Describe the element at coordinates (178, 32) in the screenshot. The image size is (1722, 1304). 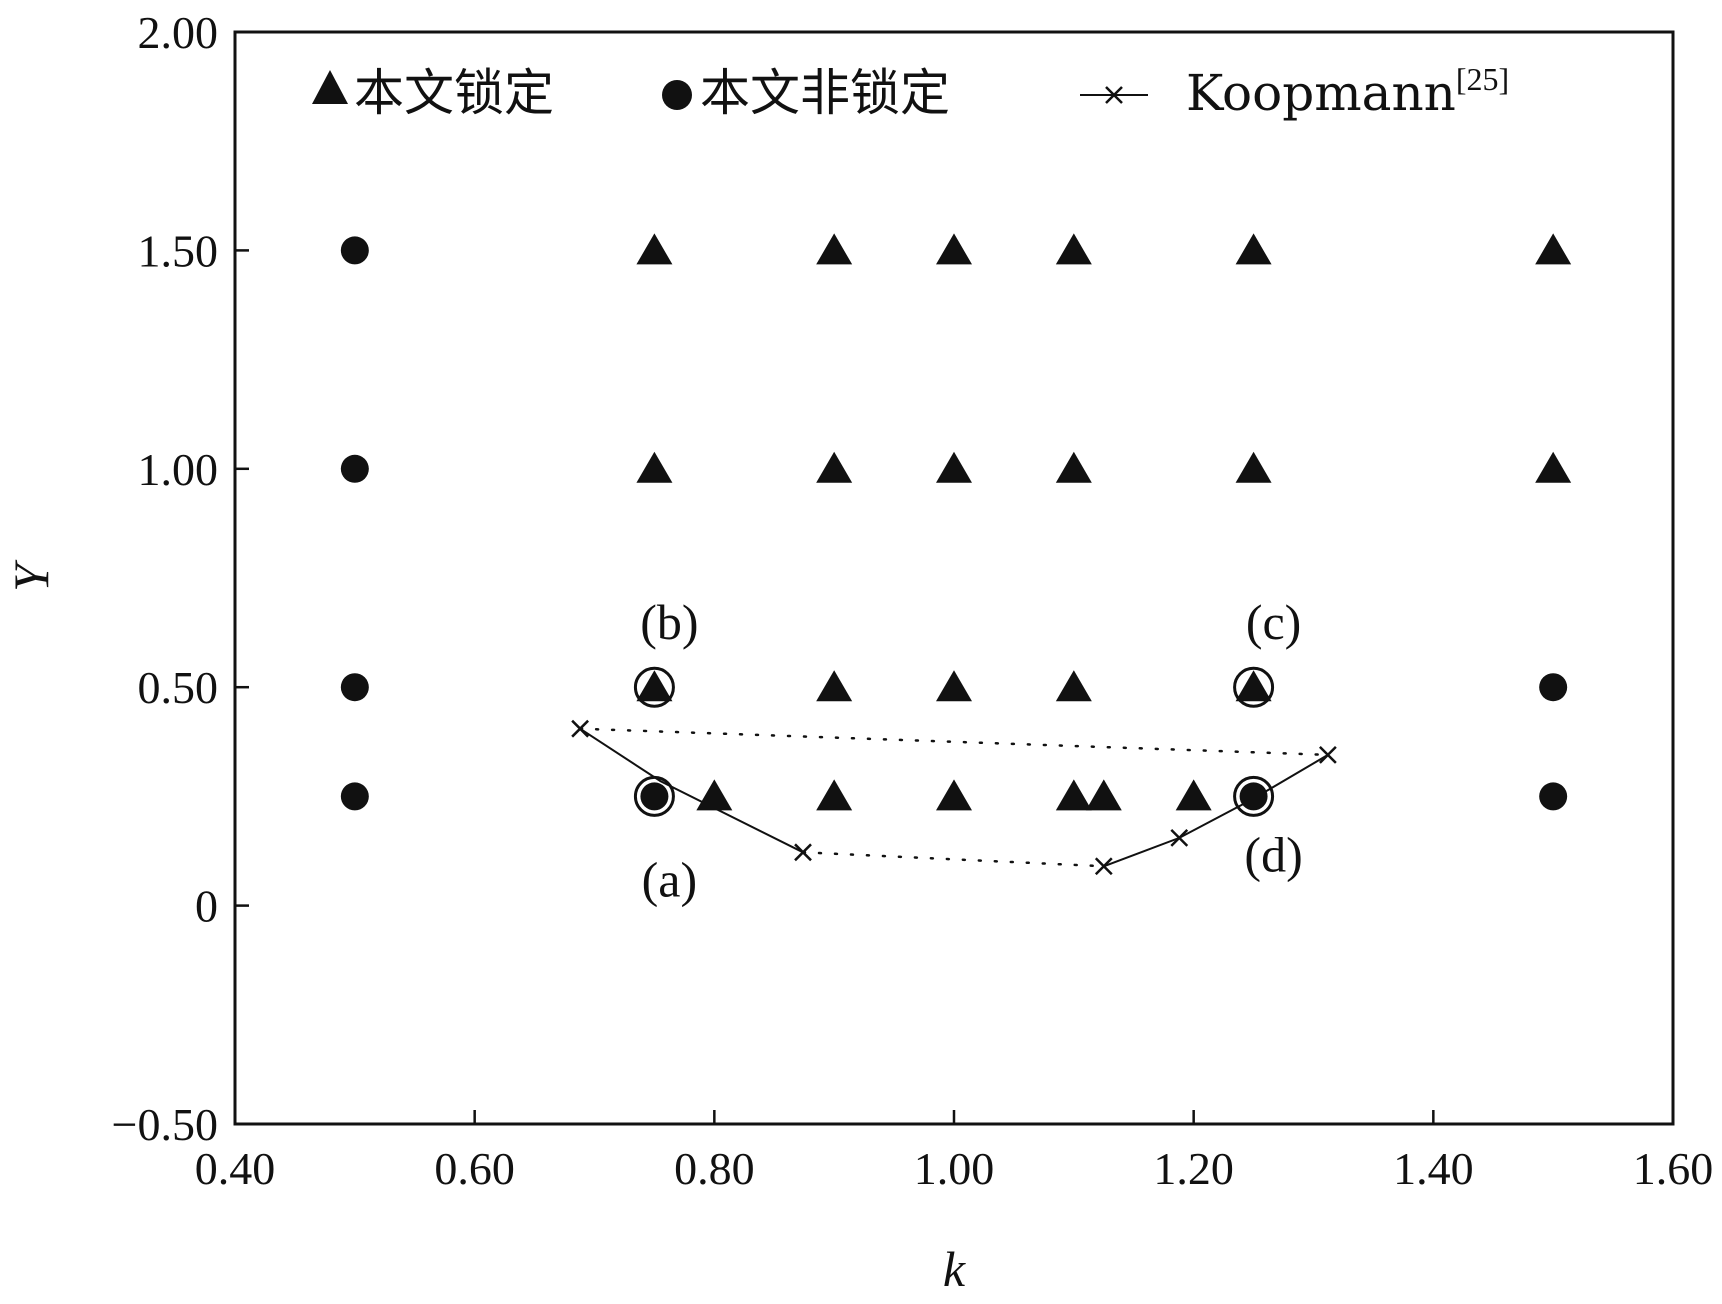
I see `y-tick-label: 2.00` at that location.